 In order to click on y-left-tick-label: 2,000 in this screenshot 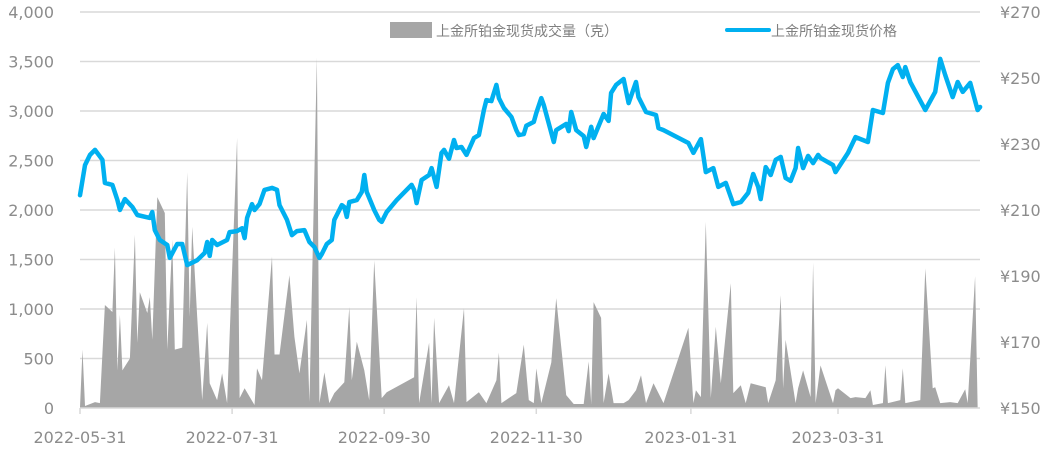, I will do `click(31, 210)`.